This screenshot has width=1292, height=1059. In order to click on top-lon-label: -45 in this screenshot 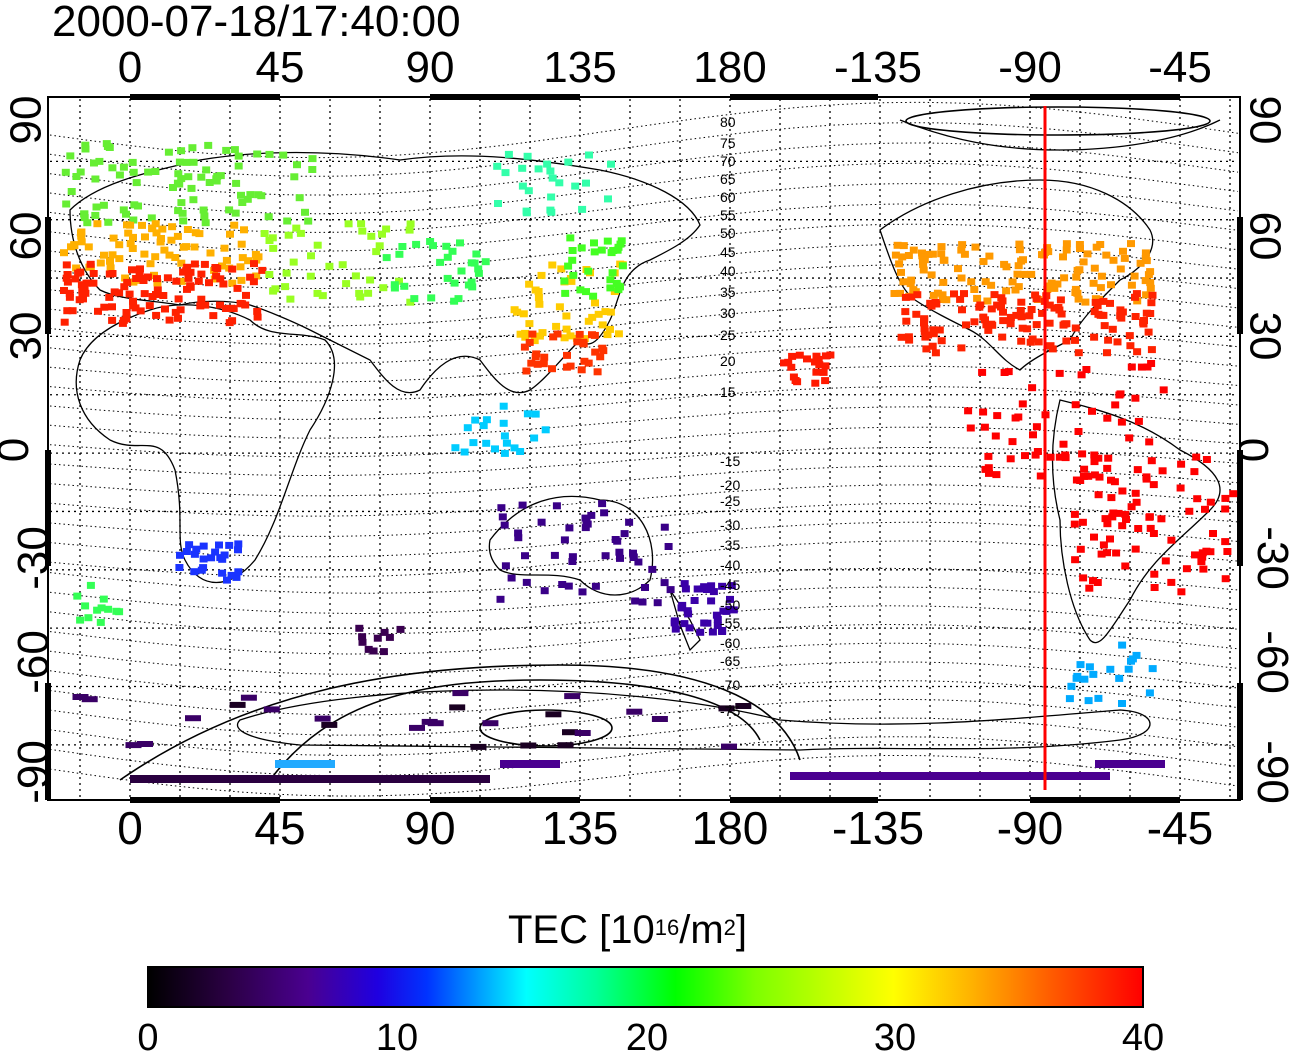, I will do `click(1180, 67)`.